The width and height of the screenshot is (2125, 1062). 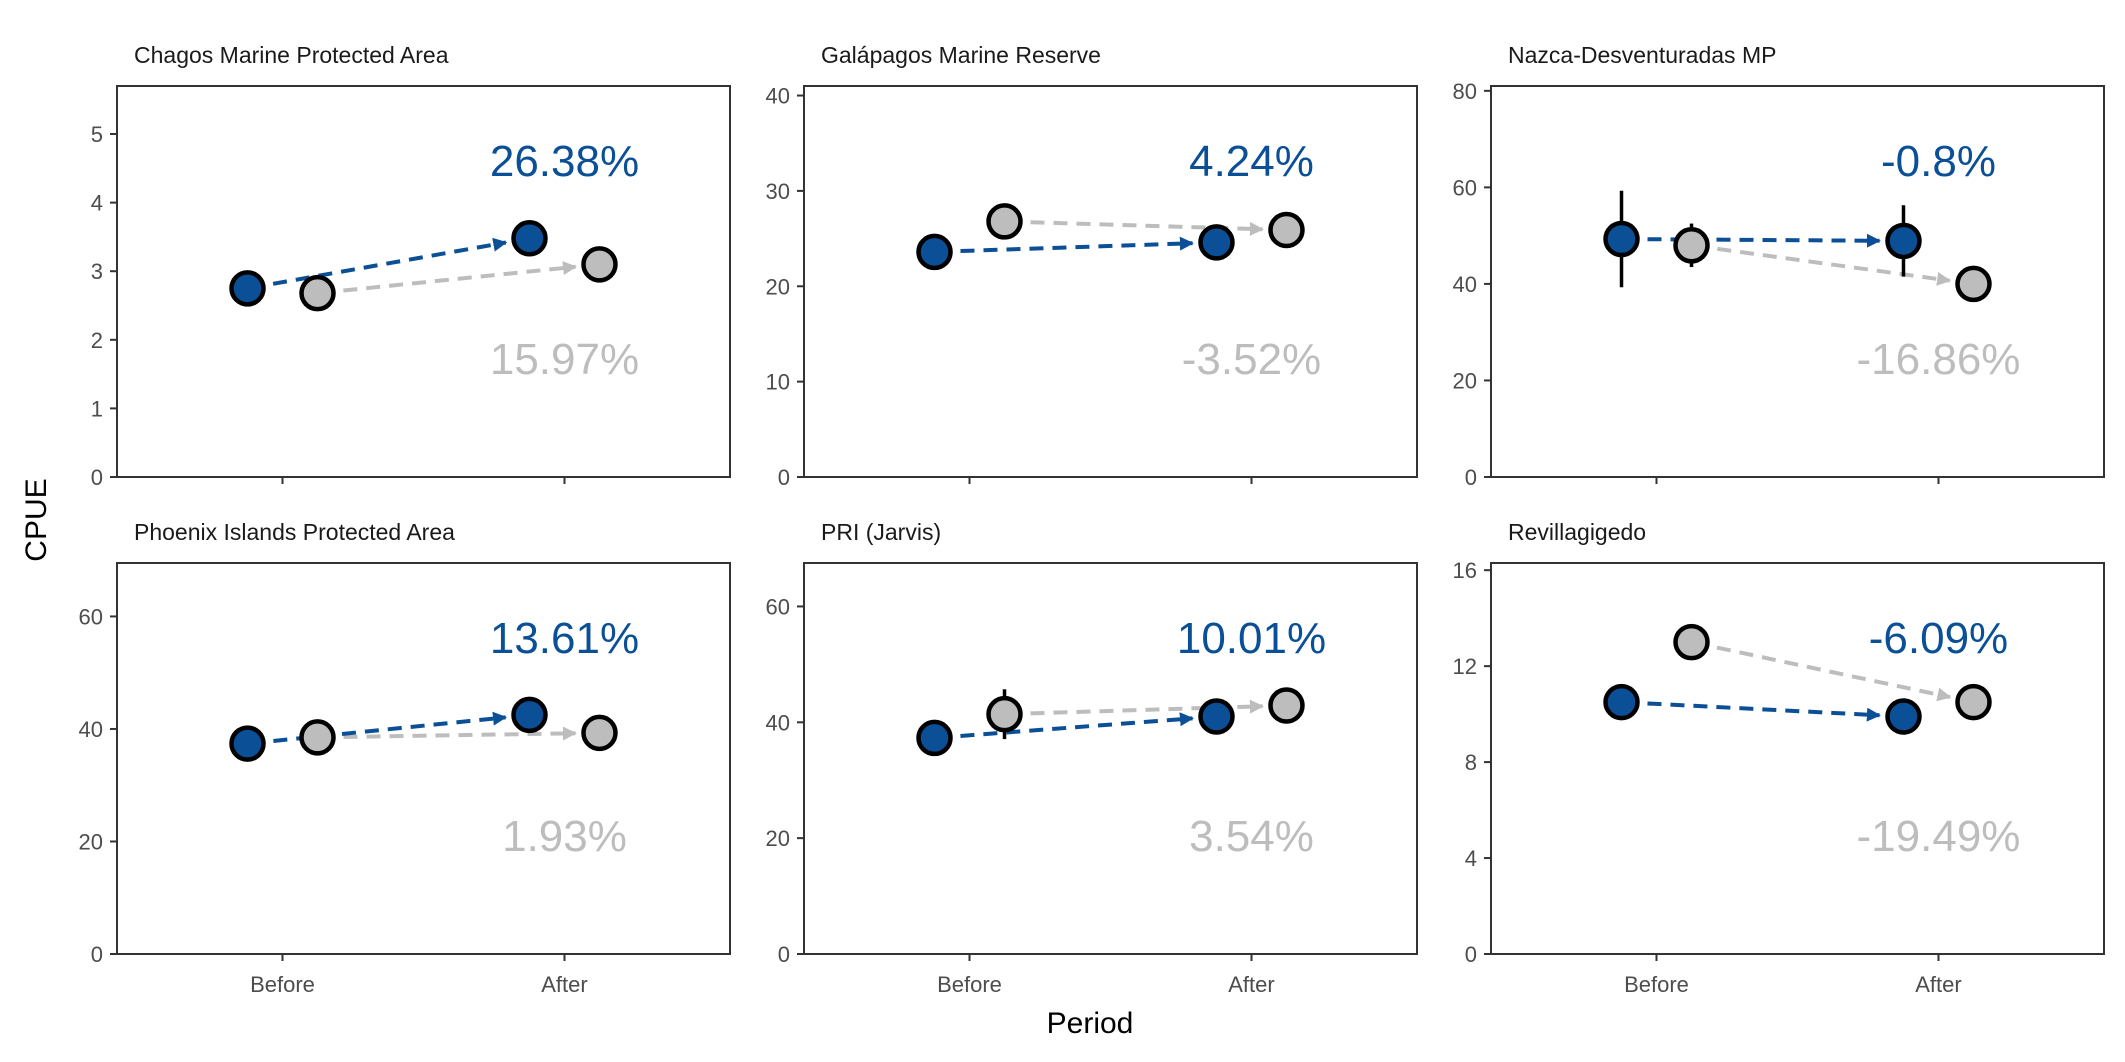 I want to click on x-axis-title: Period, so click(x=1090, y=1023).